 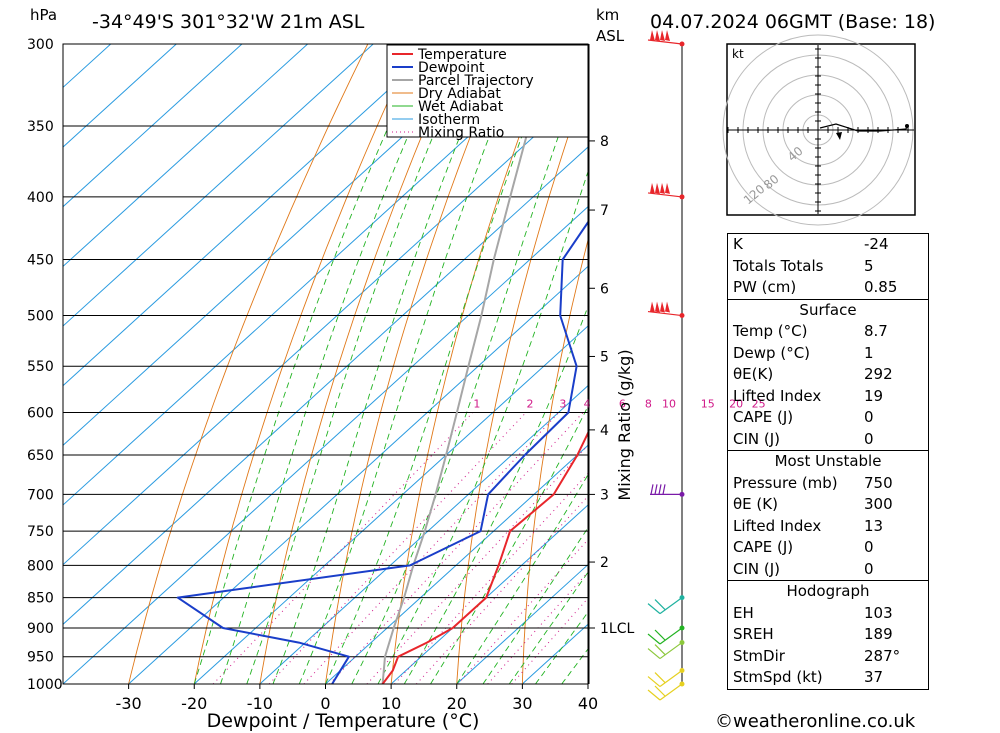 What do you see at coordinates (878, 634) in the screenshot?
I see `stat-value: 189` at bounding box center [878, 634].